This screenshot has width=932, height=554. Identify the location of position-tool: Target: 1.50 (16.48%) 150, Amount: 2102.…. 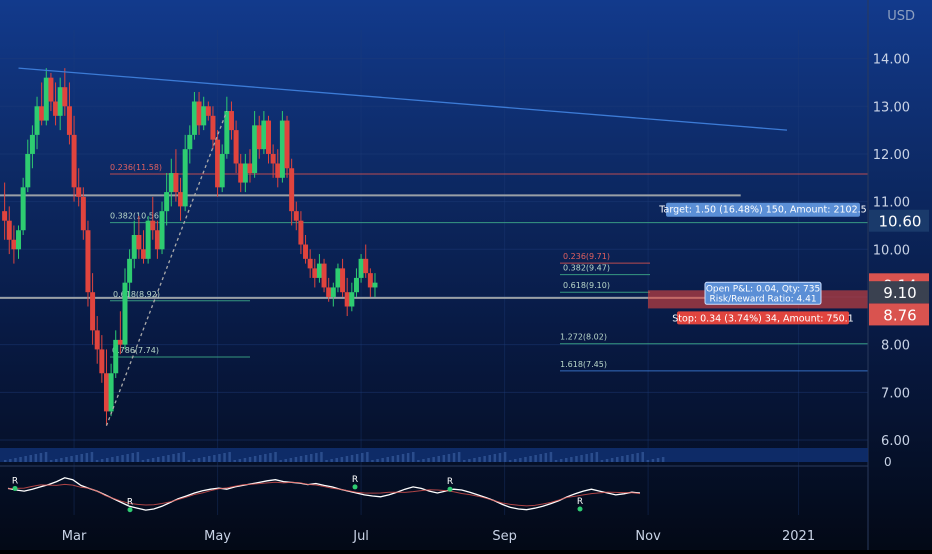
(758, 263).